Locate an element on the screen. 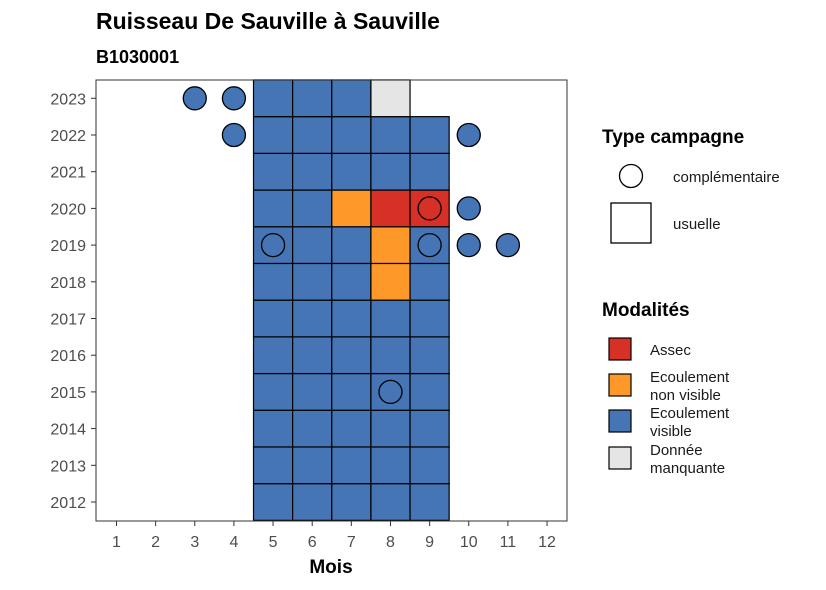  legend-label-ecoulement-non-visible-line1: Ecoulement is located at coordinates (690, 377).